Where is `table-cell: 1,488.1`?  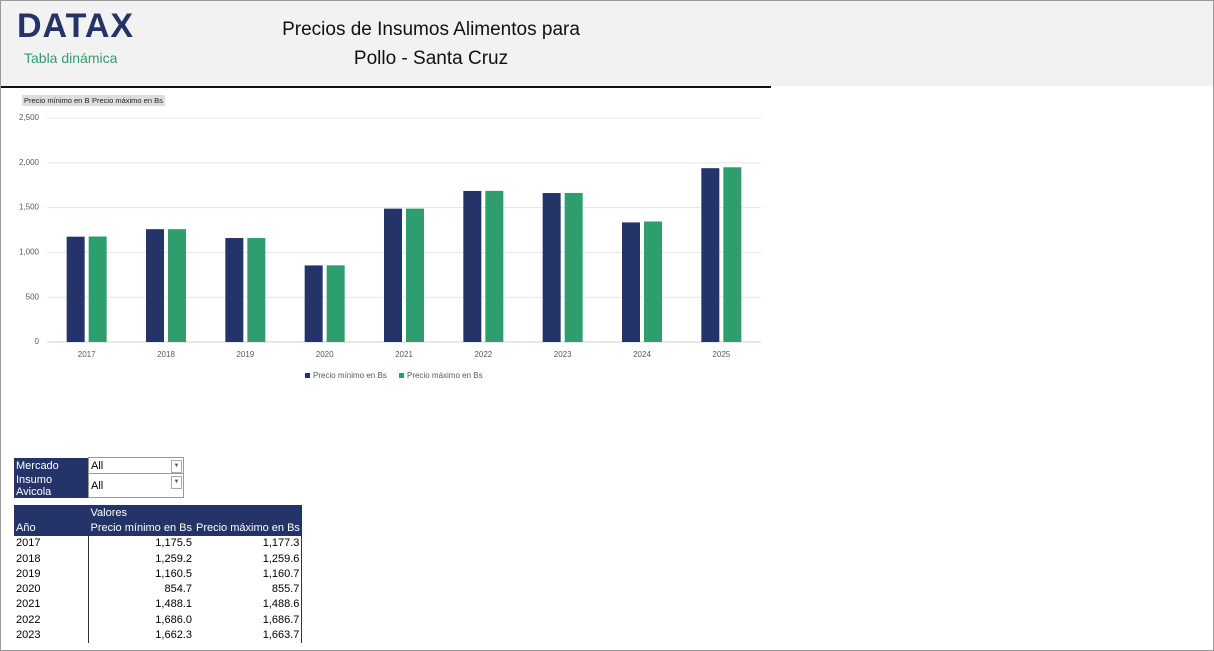
table-cell: 1,488.1 is located at coordinates (140, 604).